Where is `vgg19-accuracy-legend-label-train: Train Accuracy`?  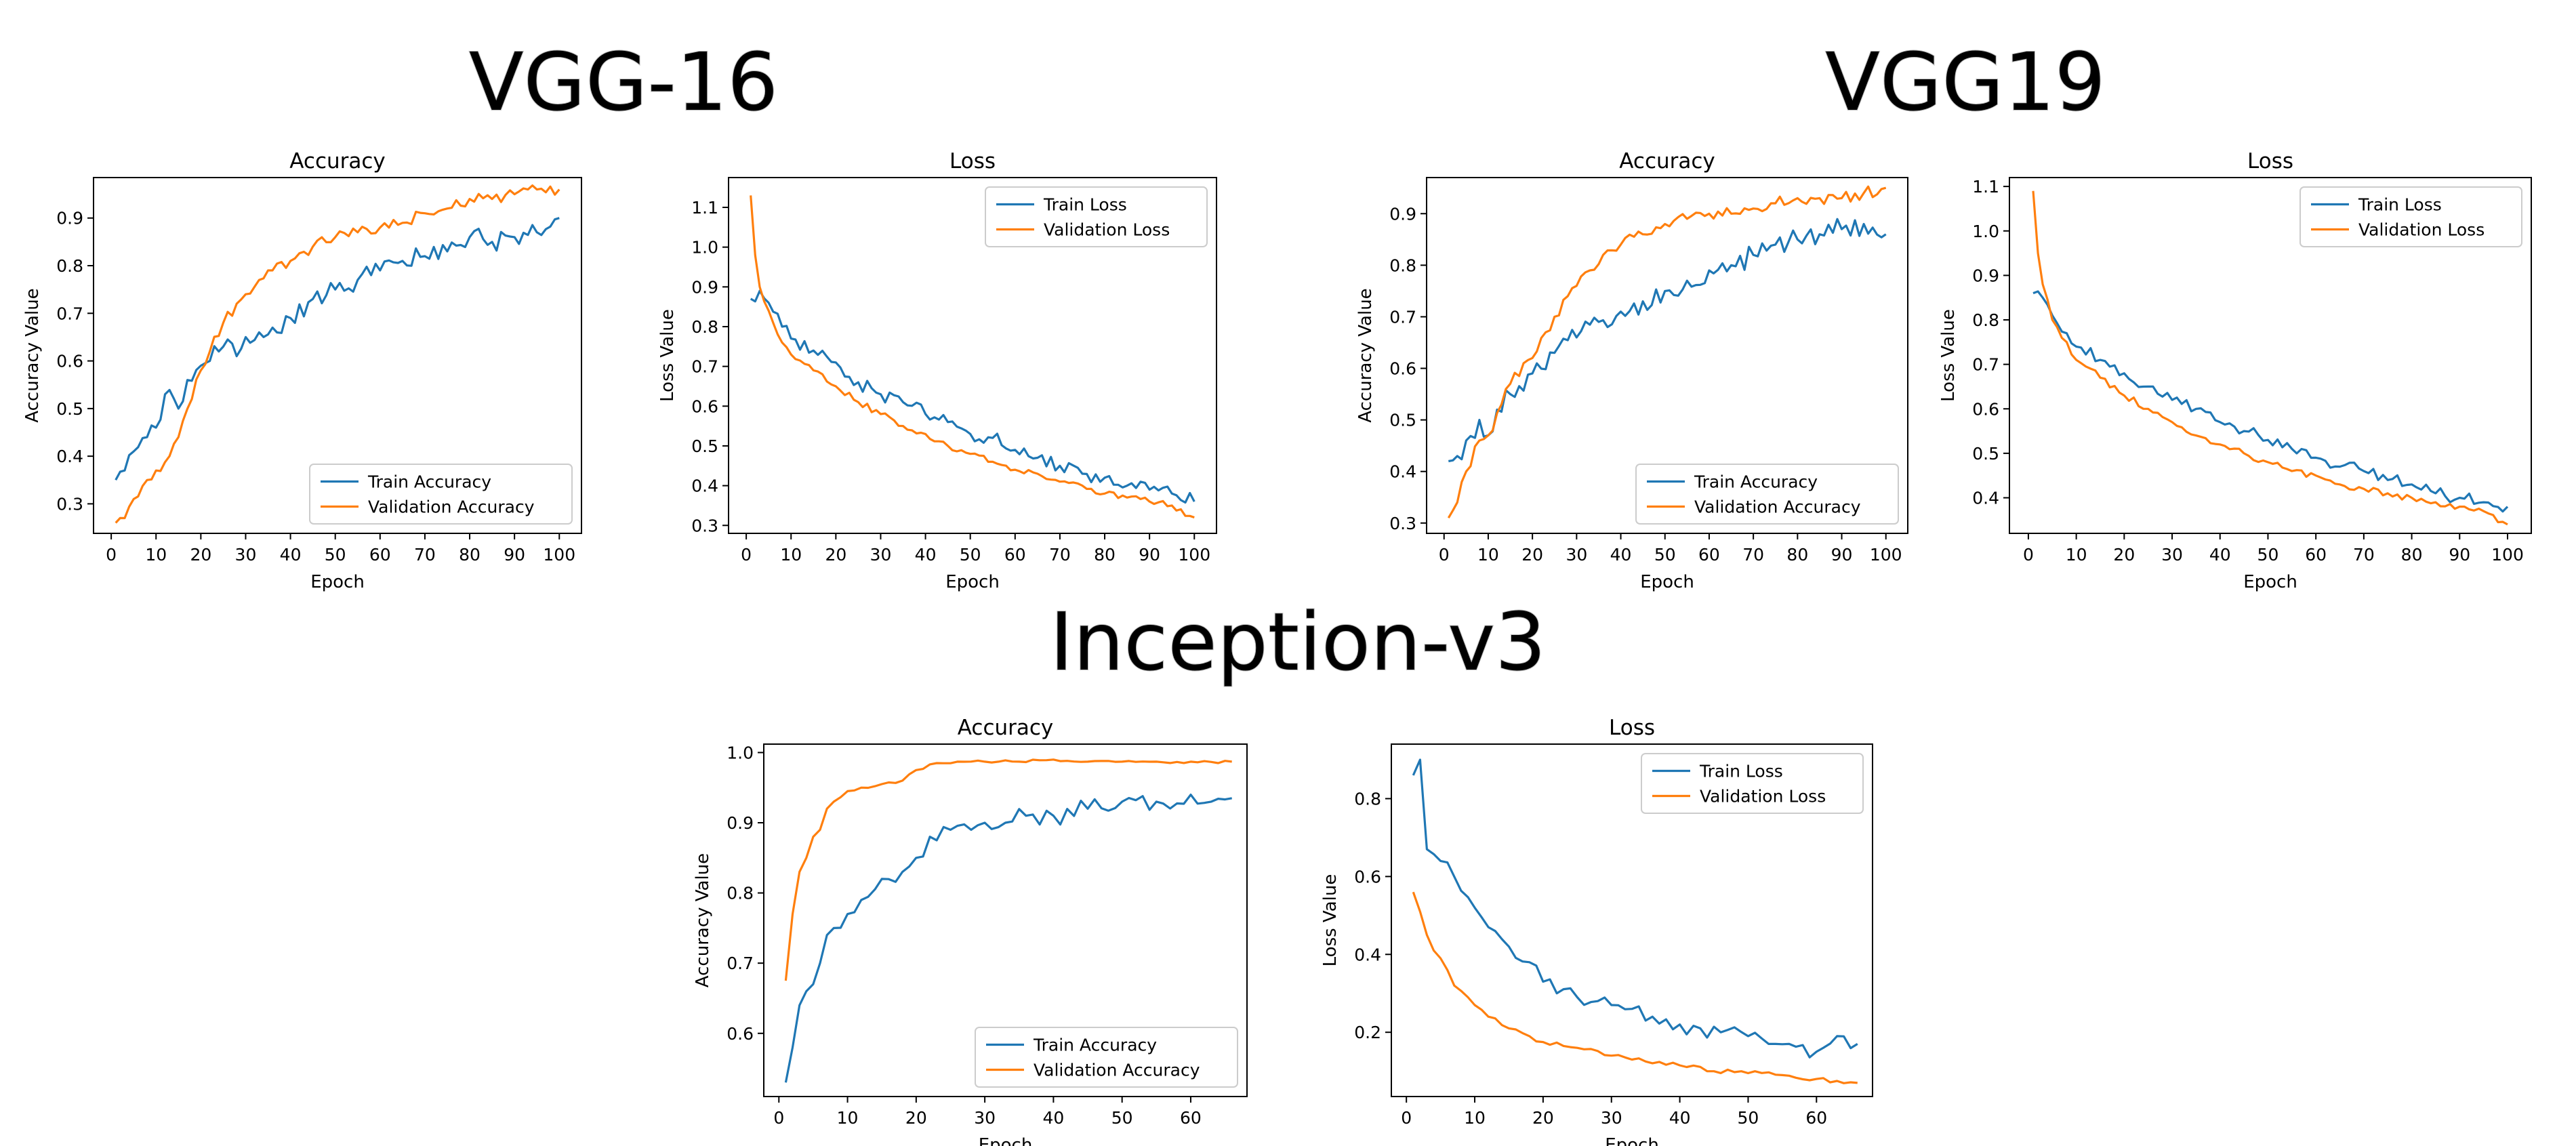 vgg19-accuracy-legend-label-train: Train Accuracy is located at coordinates (1756, 482).